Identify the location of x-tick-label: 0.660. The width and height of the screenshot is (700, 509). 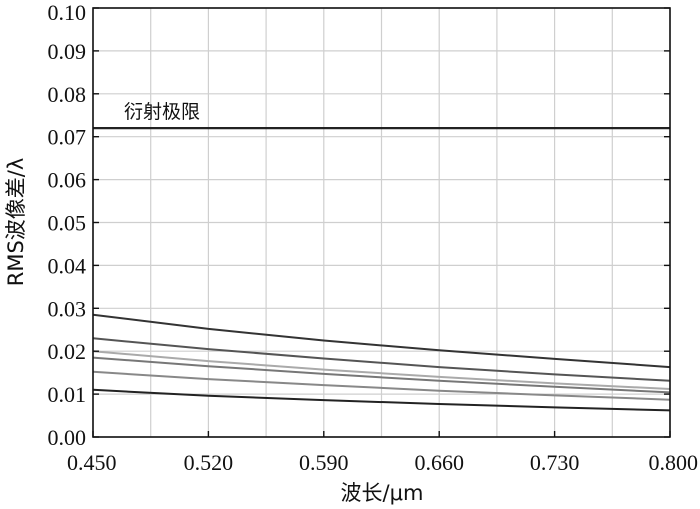
(439, 462).